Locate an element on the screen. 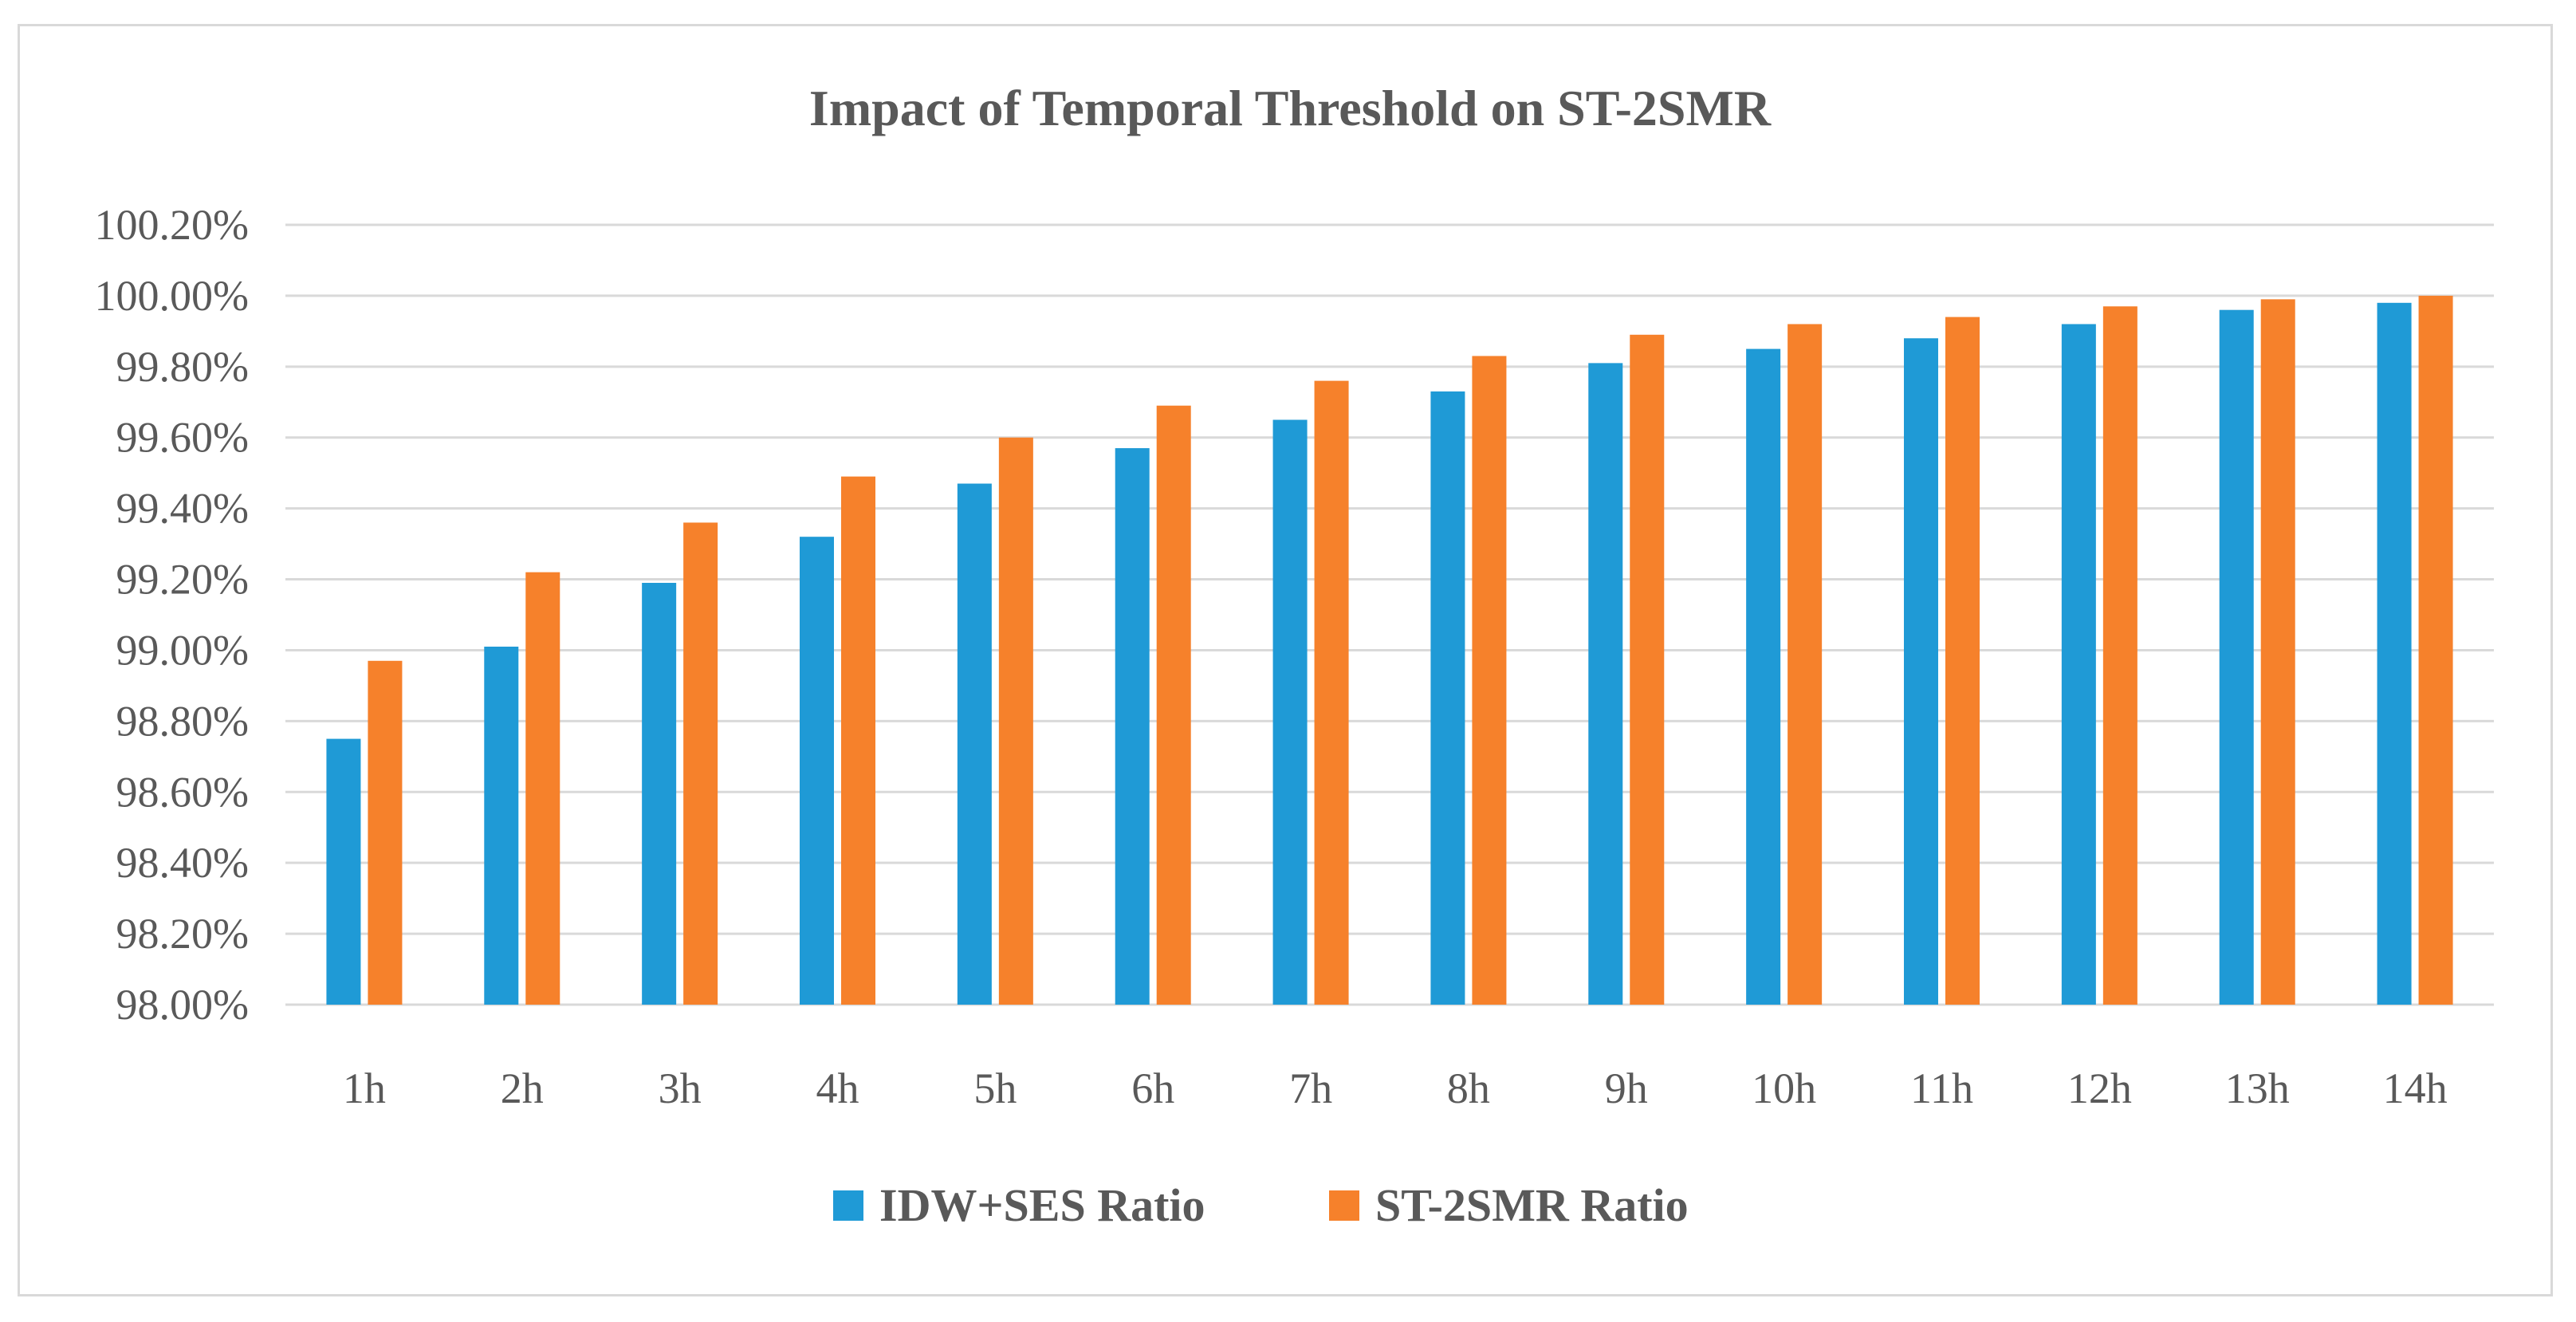  legend-label: ST-2SMR Ratio is located at coordinates (1532, 1205).